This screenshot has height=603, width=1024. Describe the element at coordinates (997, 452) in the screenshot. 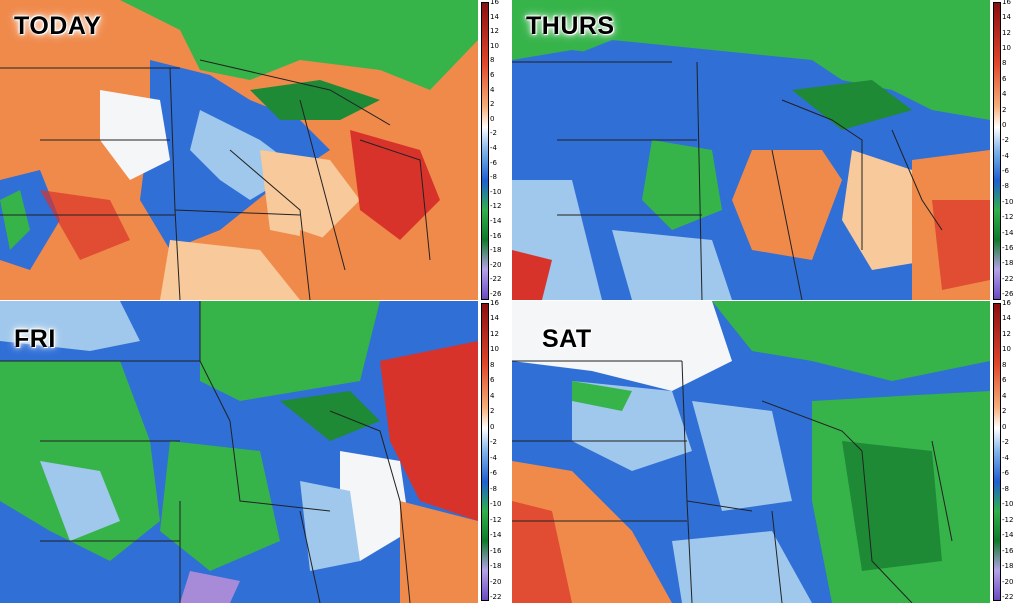

I see `colorbar-swatches-sat` at that location.